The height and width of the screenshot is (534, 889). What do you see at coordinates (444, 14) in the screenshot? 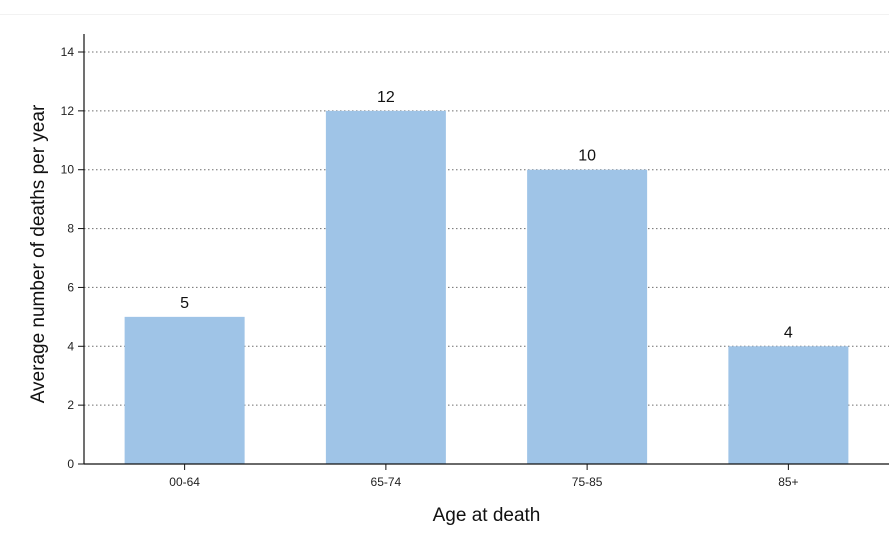
I see `chart-top-border` at bounding box center [444, 14].